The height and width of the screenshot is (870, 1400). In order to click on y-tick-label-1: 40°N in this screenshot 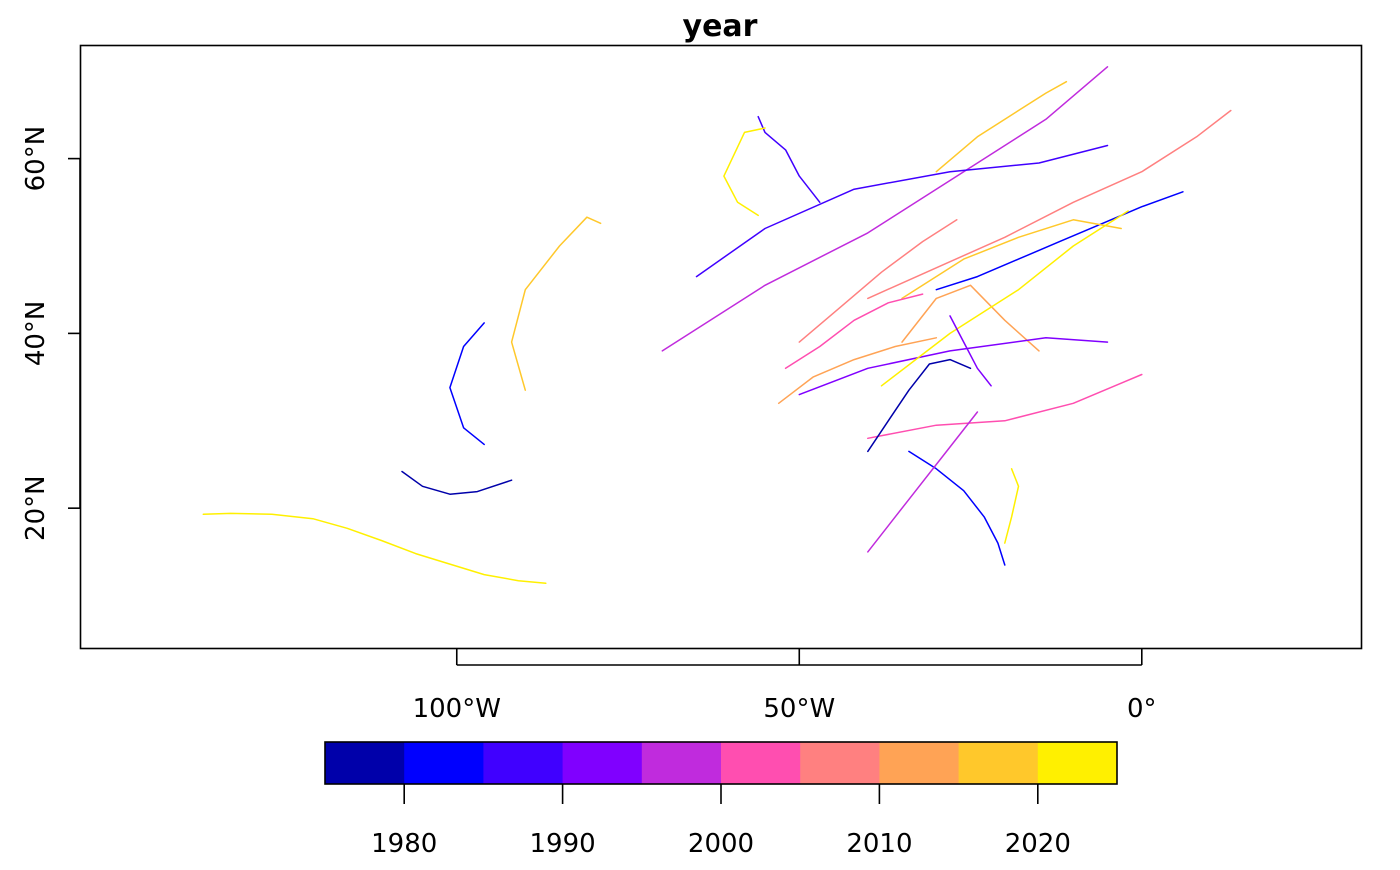, I will do `click(36, 334)`.